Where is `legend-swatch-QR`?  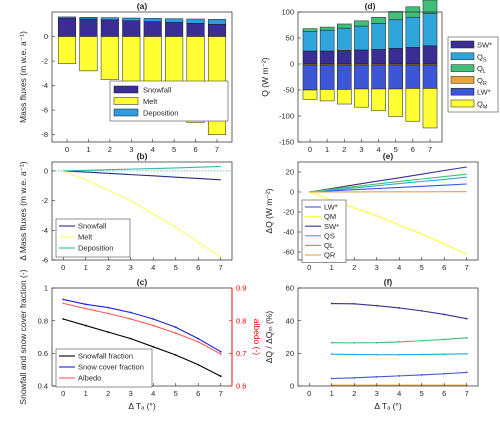 legend-swatch-QR is located at coordinates (462, 80).